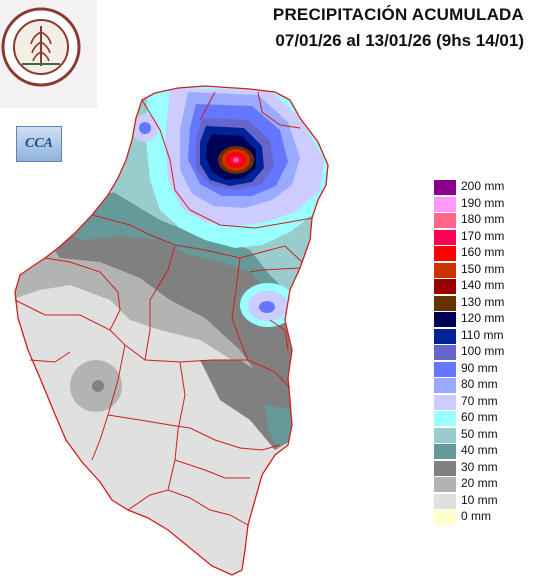 Image resolution: width=552 pixels, height=587 pixels. I want to click on precip-zone-90mm-nw, so click(145, 128).